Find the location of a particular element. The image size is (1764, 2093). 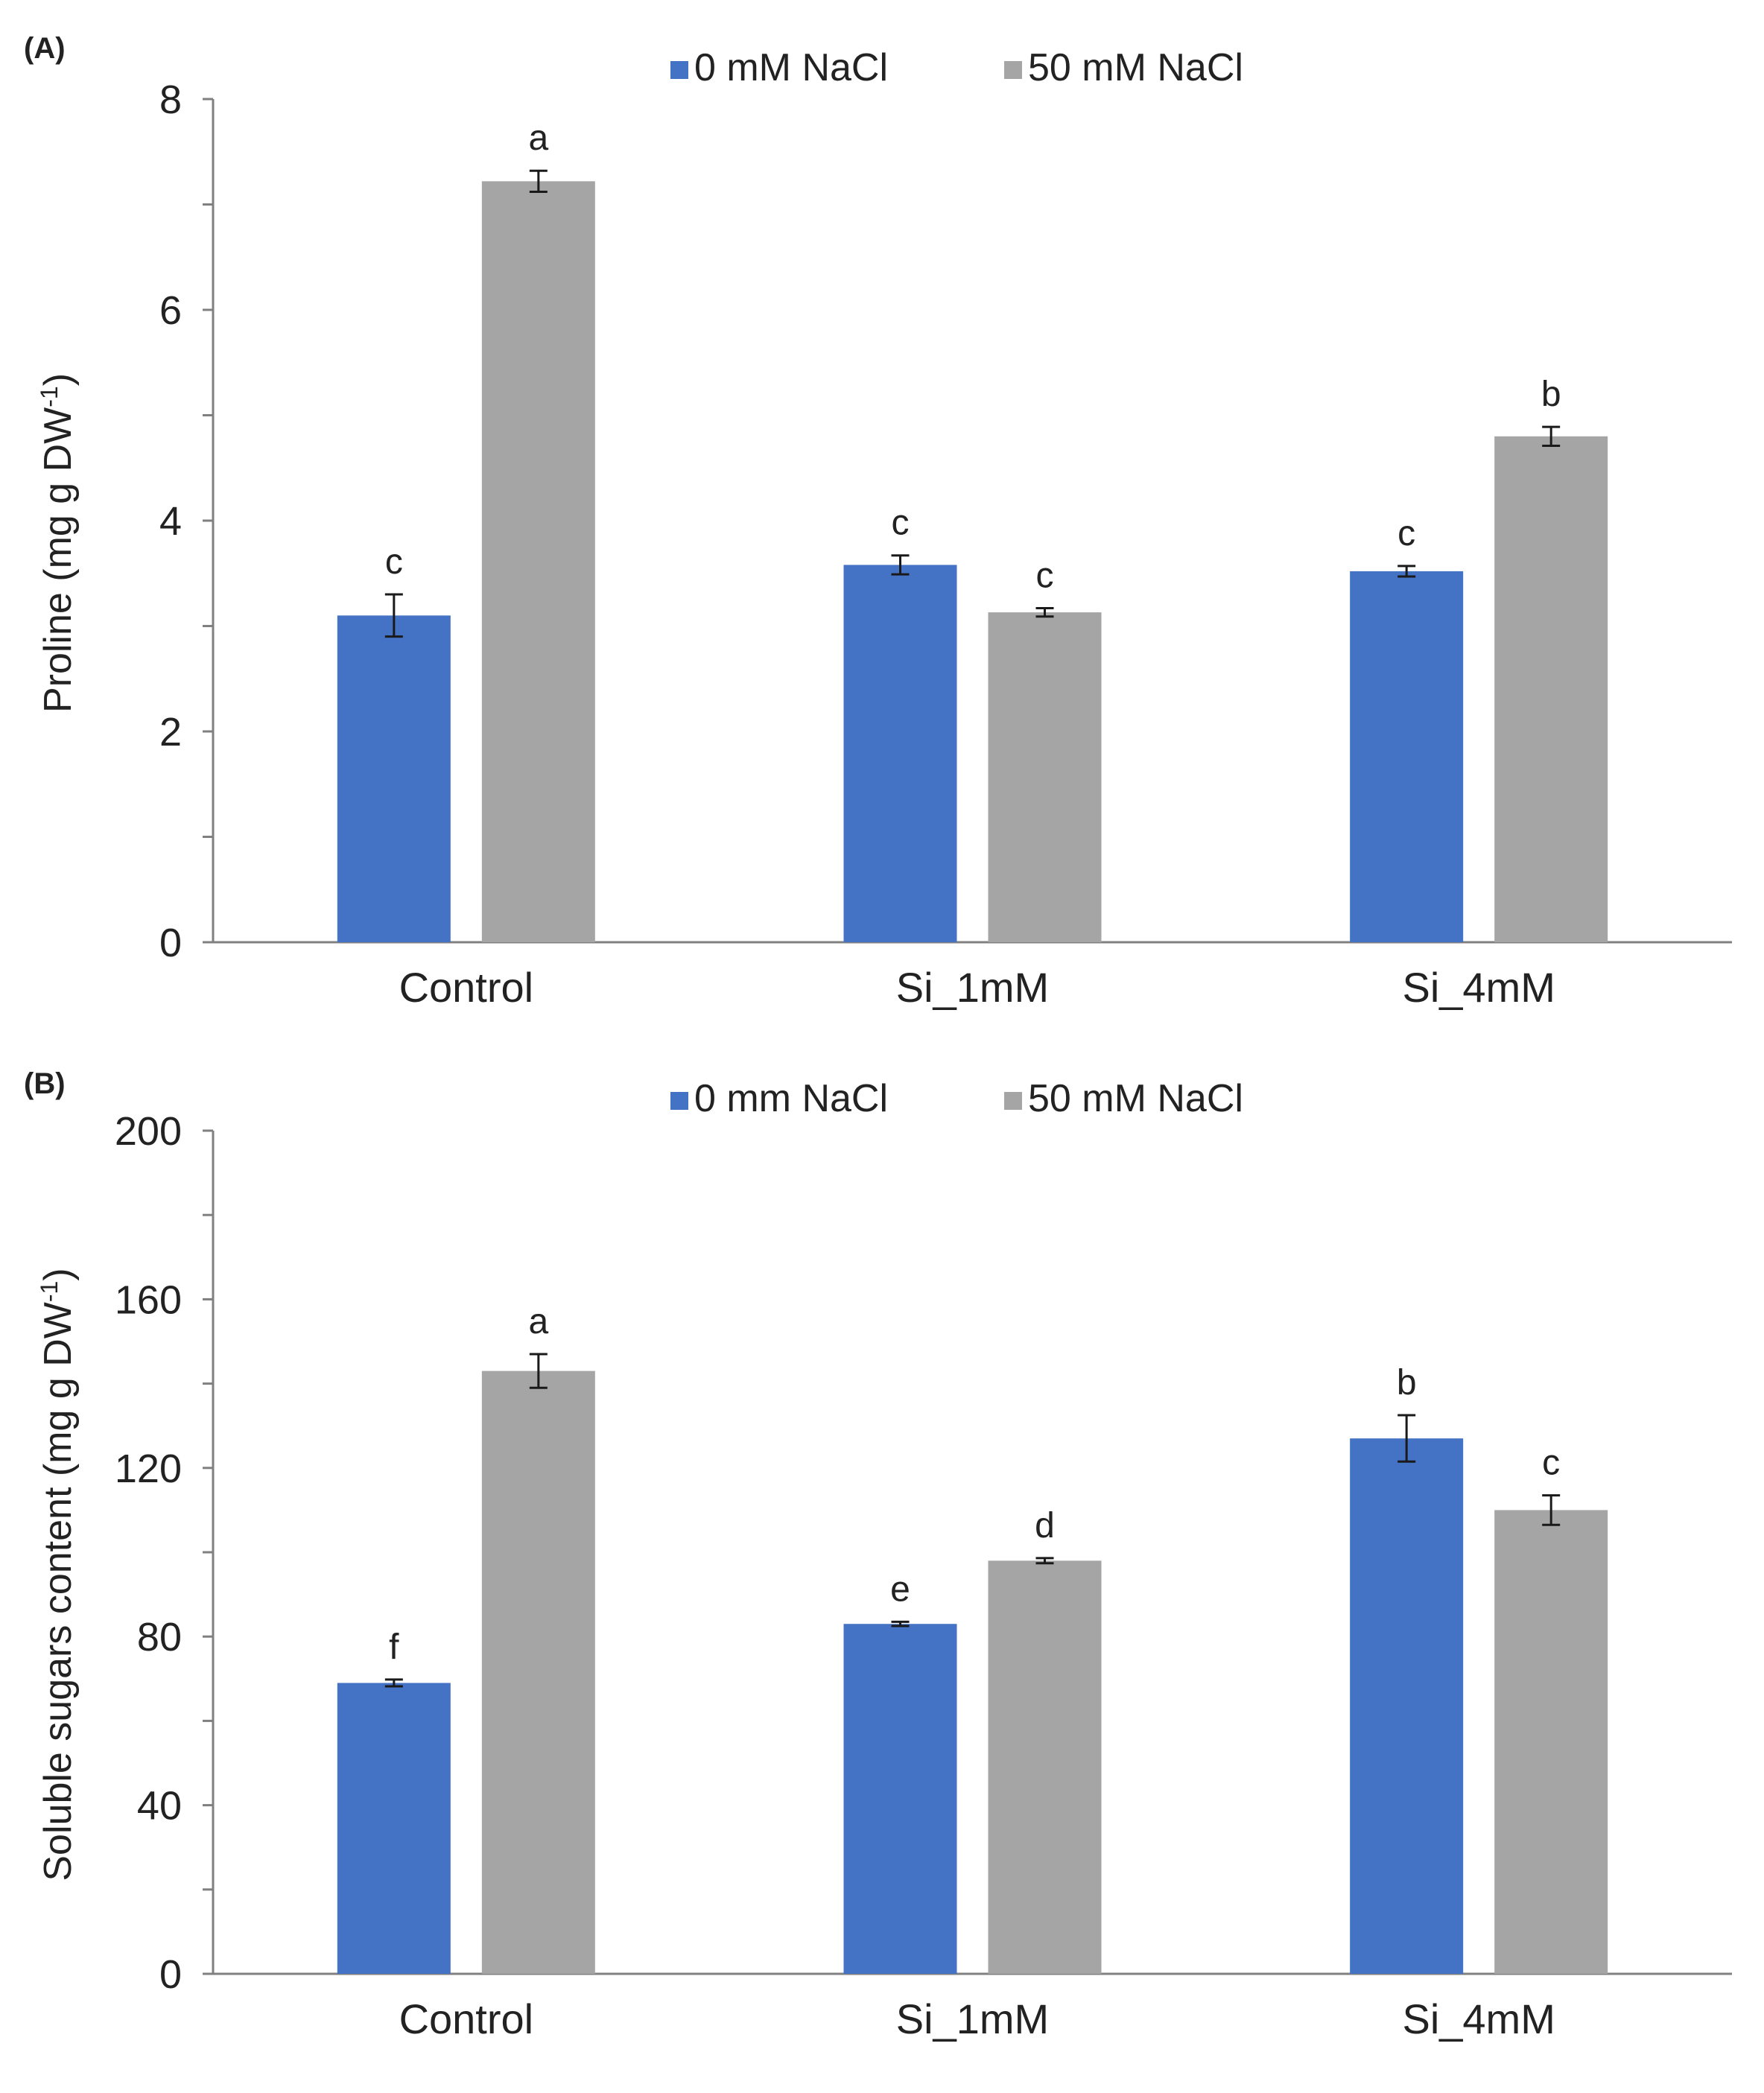

panel-label: (B) is located at coordinates (45, 1084).